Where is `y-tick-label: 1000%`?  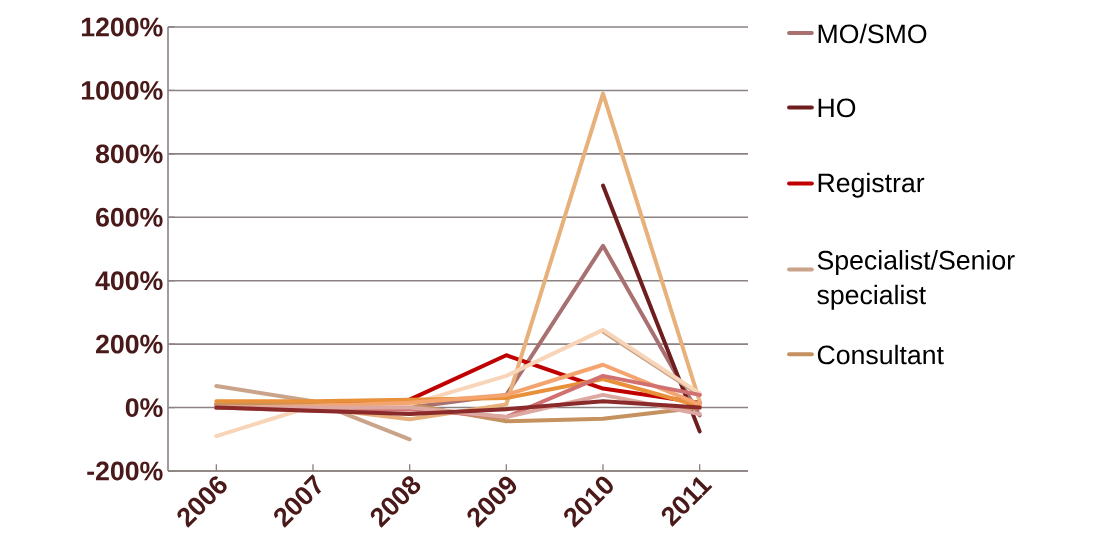
y-tick-label: 1000% is located at coordinates (122, 90).